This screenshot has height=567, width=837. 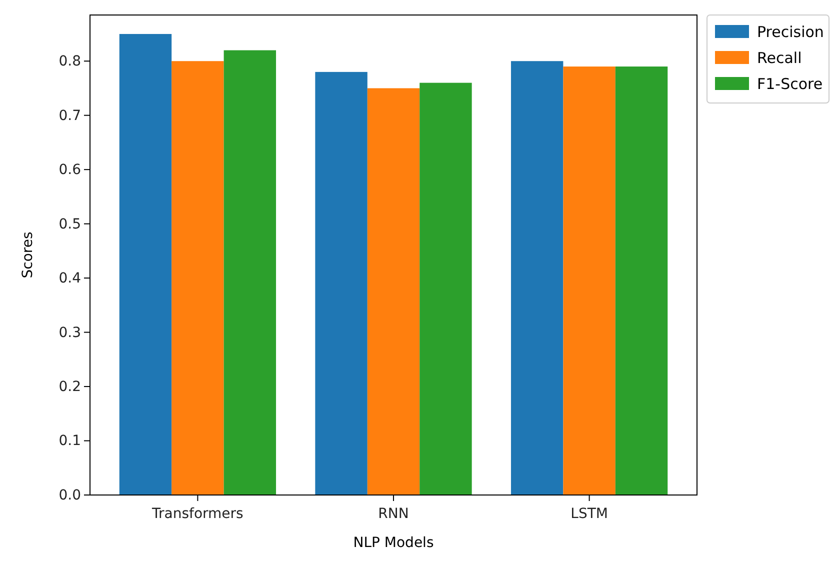 I want to click on y-tick-label: 0.8, so click(x=69, y=62).